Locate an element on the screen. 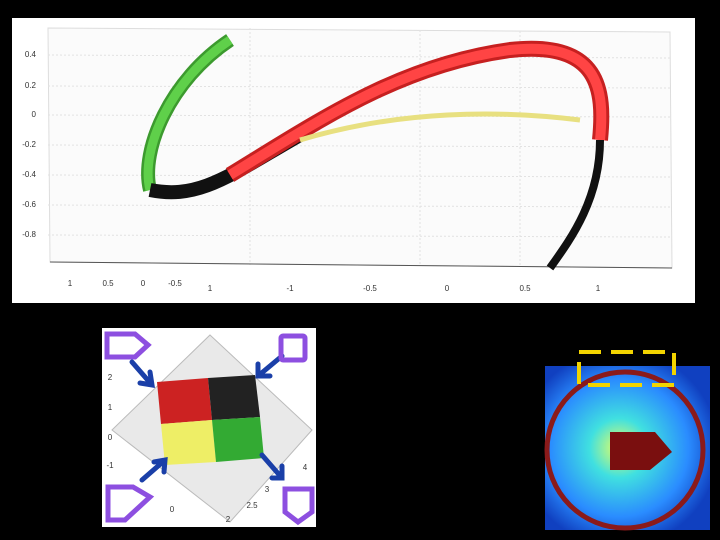 Image resolution: width=720 pixels, height=540 pixels. markers is located at coordinates (209, 428).